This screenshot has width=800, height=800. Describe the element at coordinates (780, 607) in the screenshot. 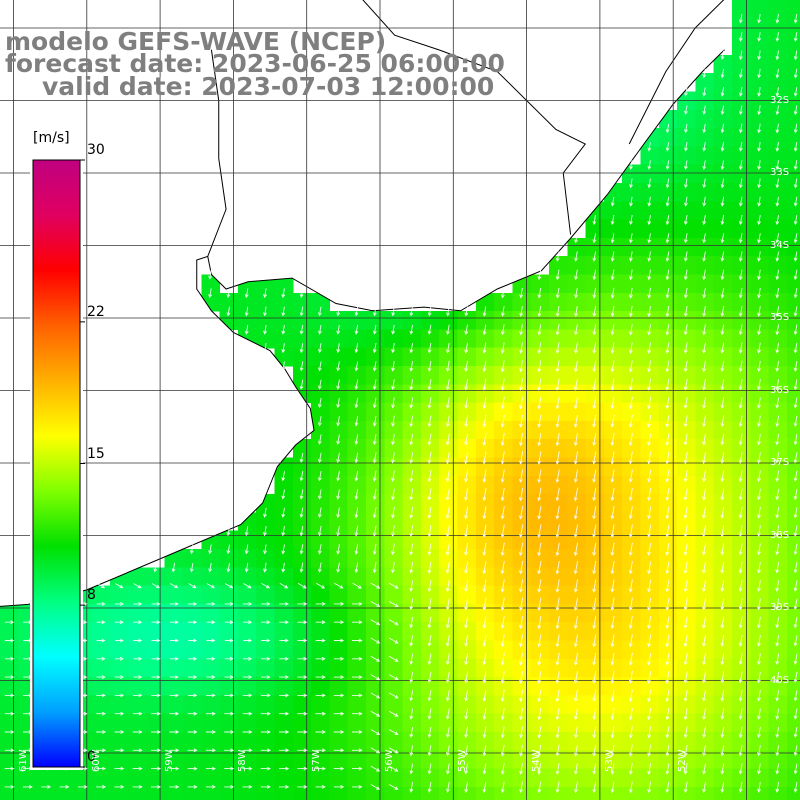

I see `latitude-label: 39S` at that location.